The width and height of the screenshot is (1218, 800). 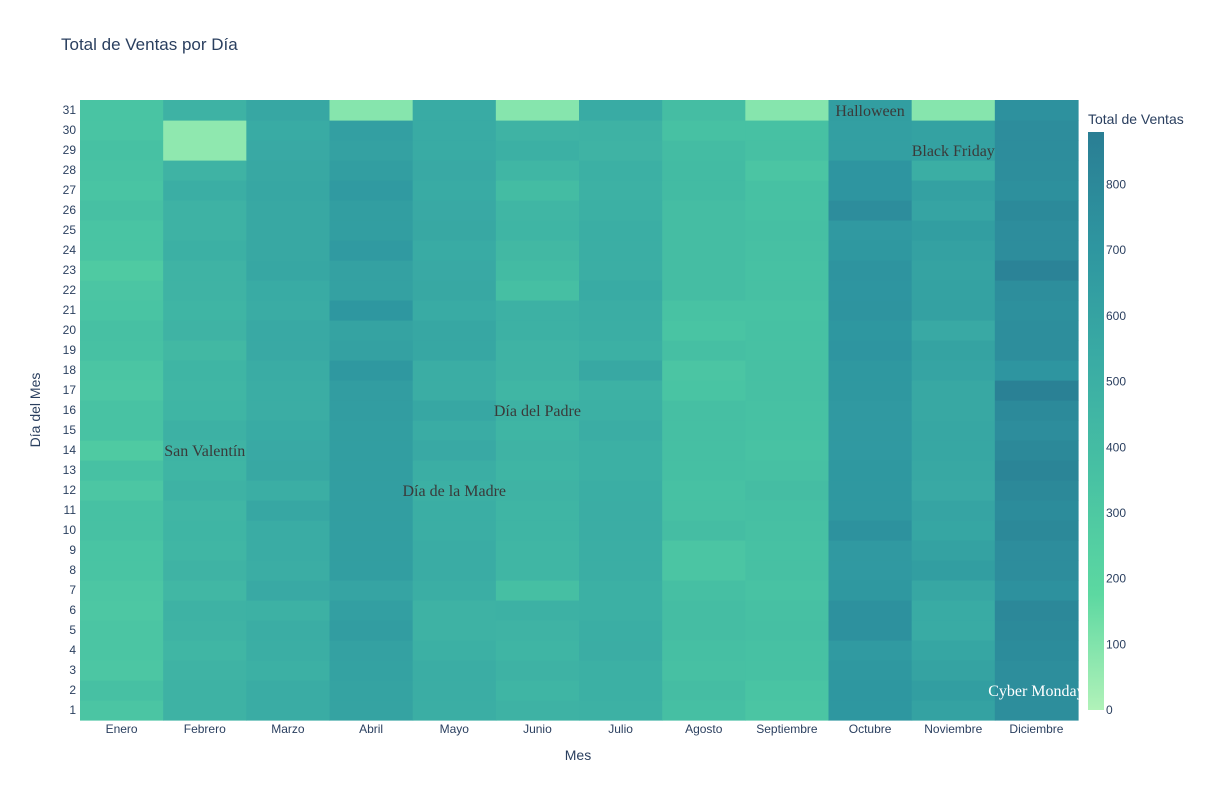 What do you see at coordinates (70, 490) in the screenshot?
I see `y-tick-label: 12` at bounding box center [70, 490].